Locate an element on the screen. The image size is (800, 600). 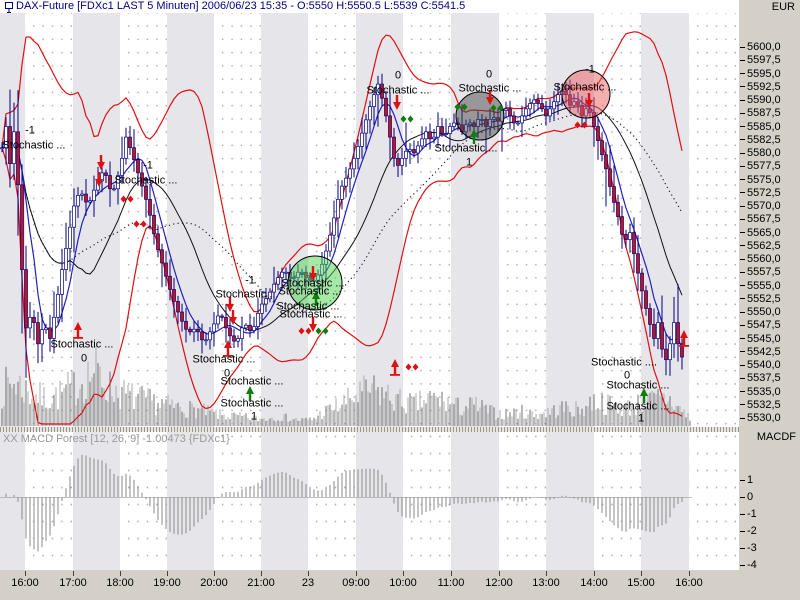
price-tick-label: 5555,0 is located at coordinates (760, 286).